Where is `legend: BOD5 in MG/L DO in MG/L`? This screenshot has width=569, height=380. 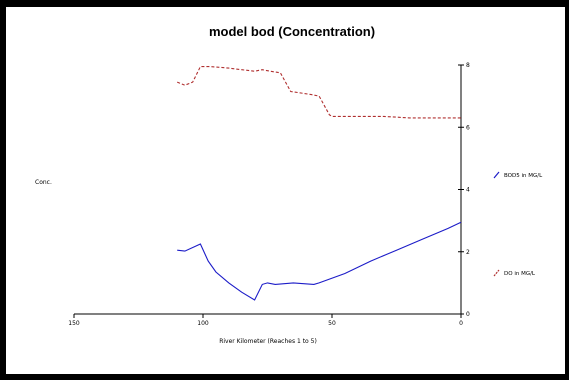 legend: BOD5 in MG/L DO in MG/L is located at coordinates (518, 224).